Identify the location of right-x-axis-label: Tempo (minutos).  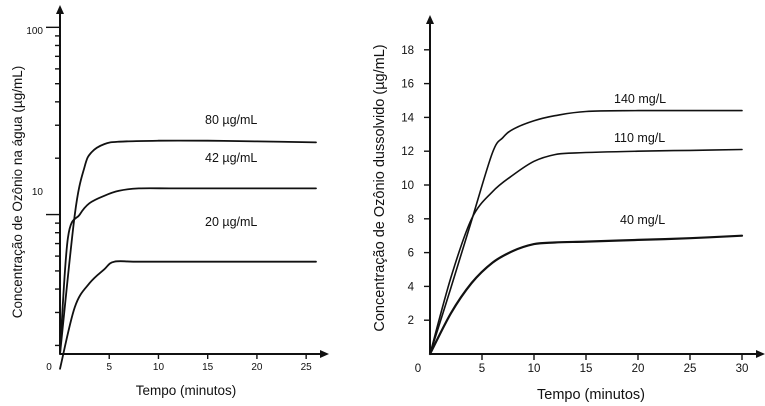
(591, 395).